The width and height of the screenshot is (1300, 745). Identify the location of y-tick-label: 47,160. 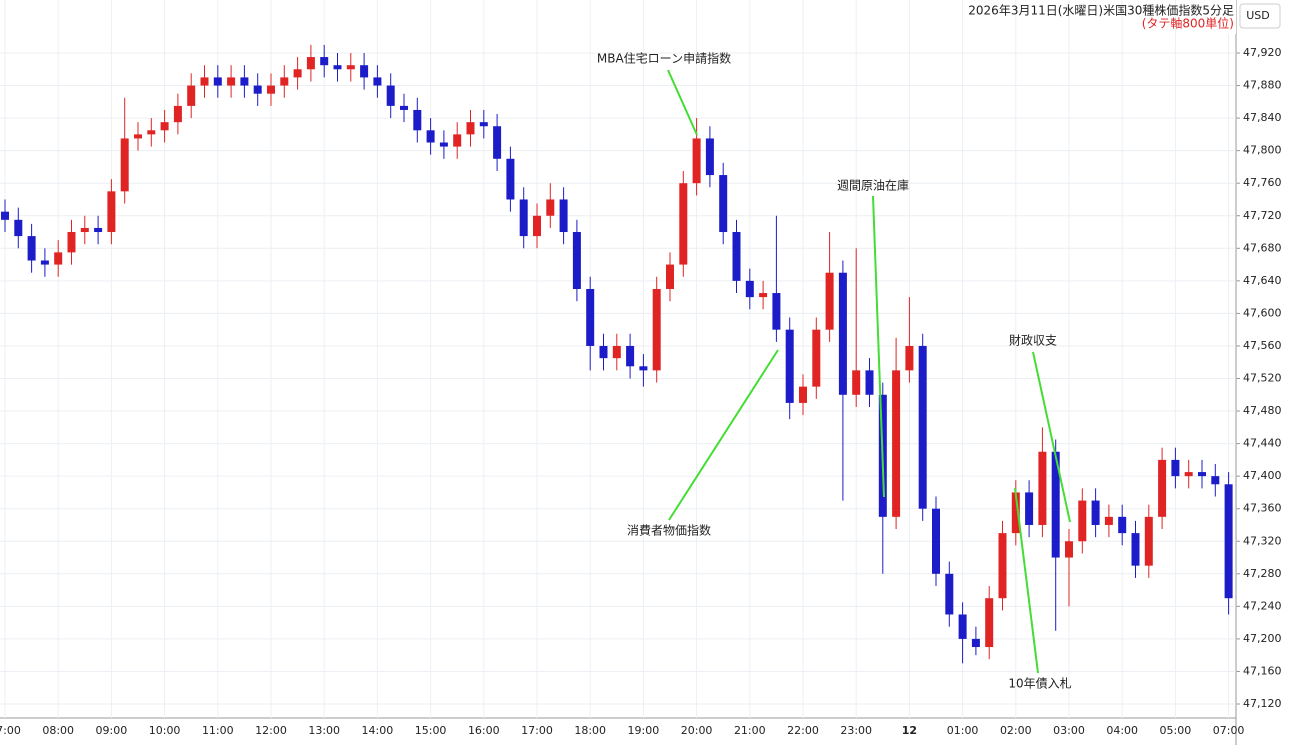
(1262, 670).